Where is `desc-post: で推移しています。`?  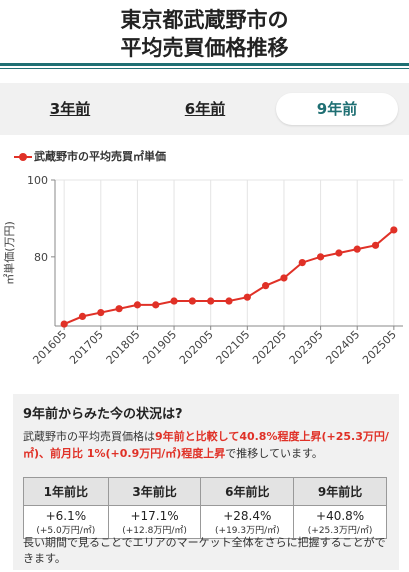 desc-post: で推移しています。 is located at coordinates (274, 453).